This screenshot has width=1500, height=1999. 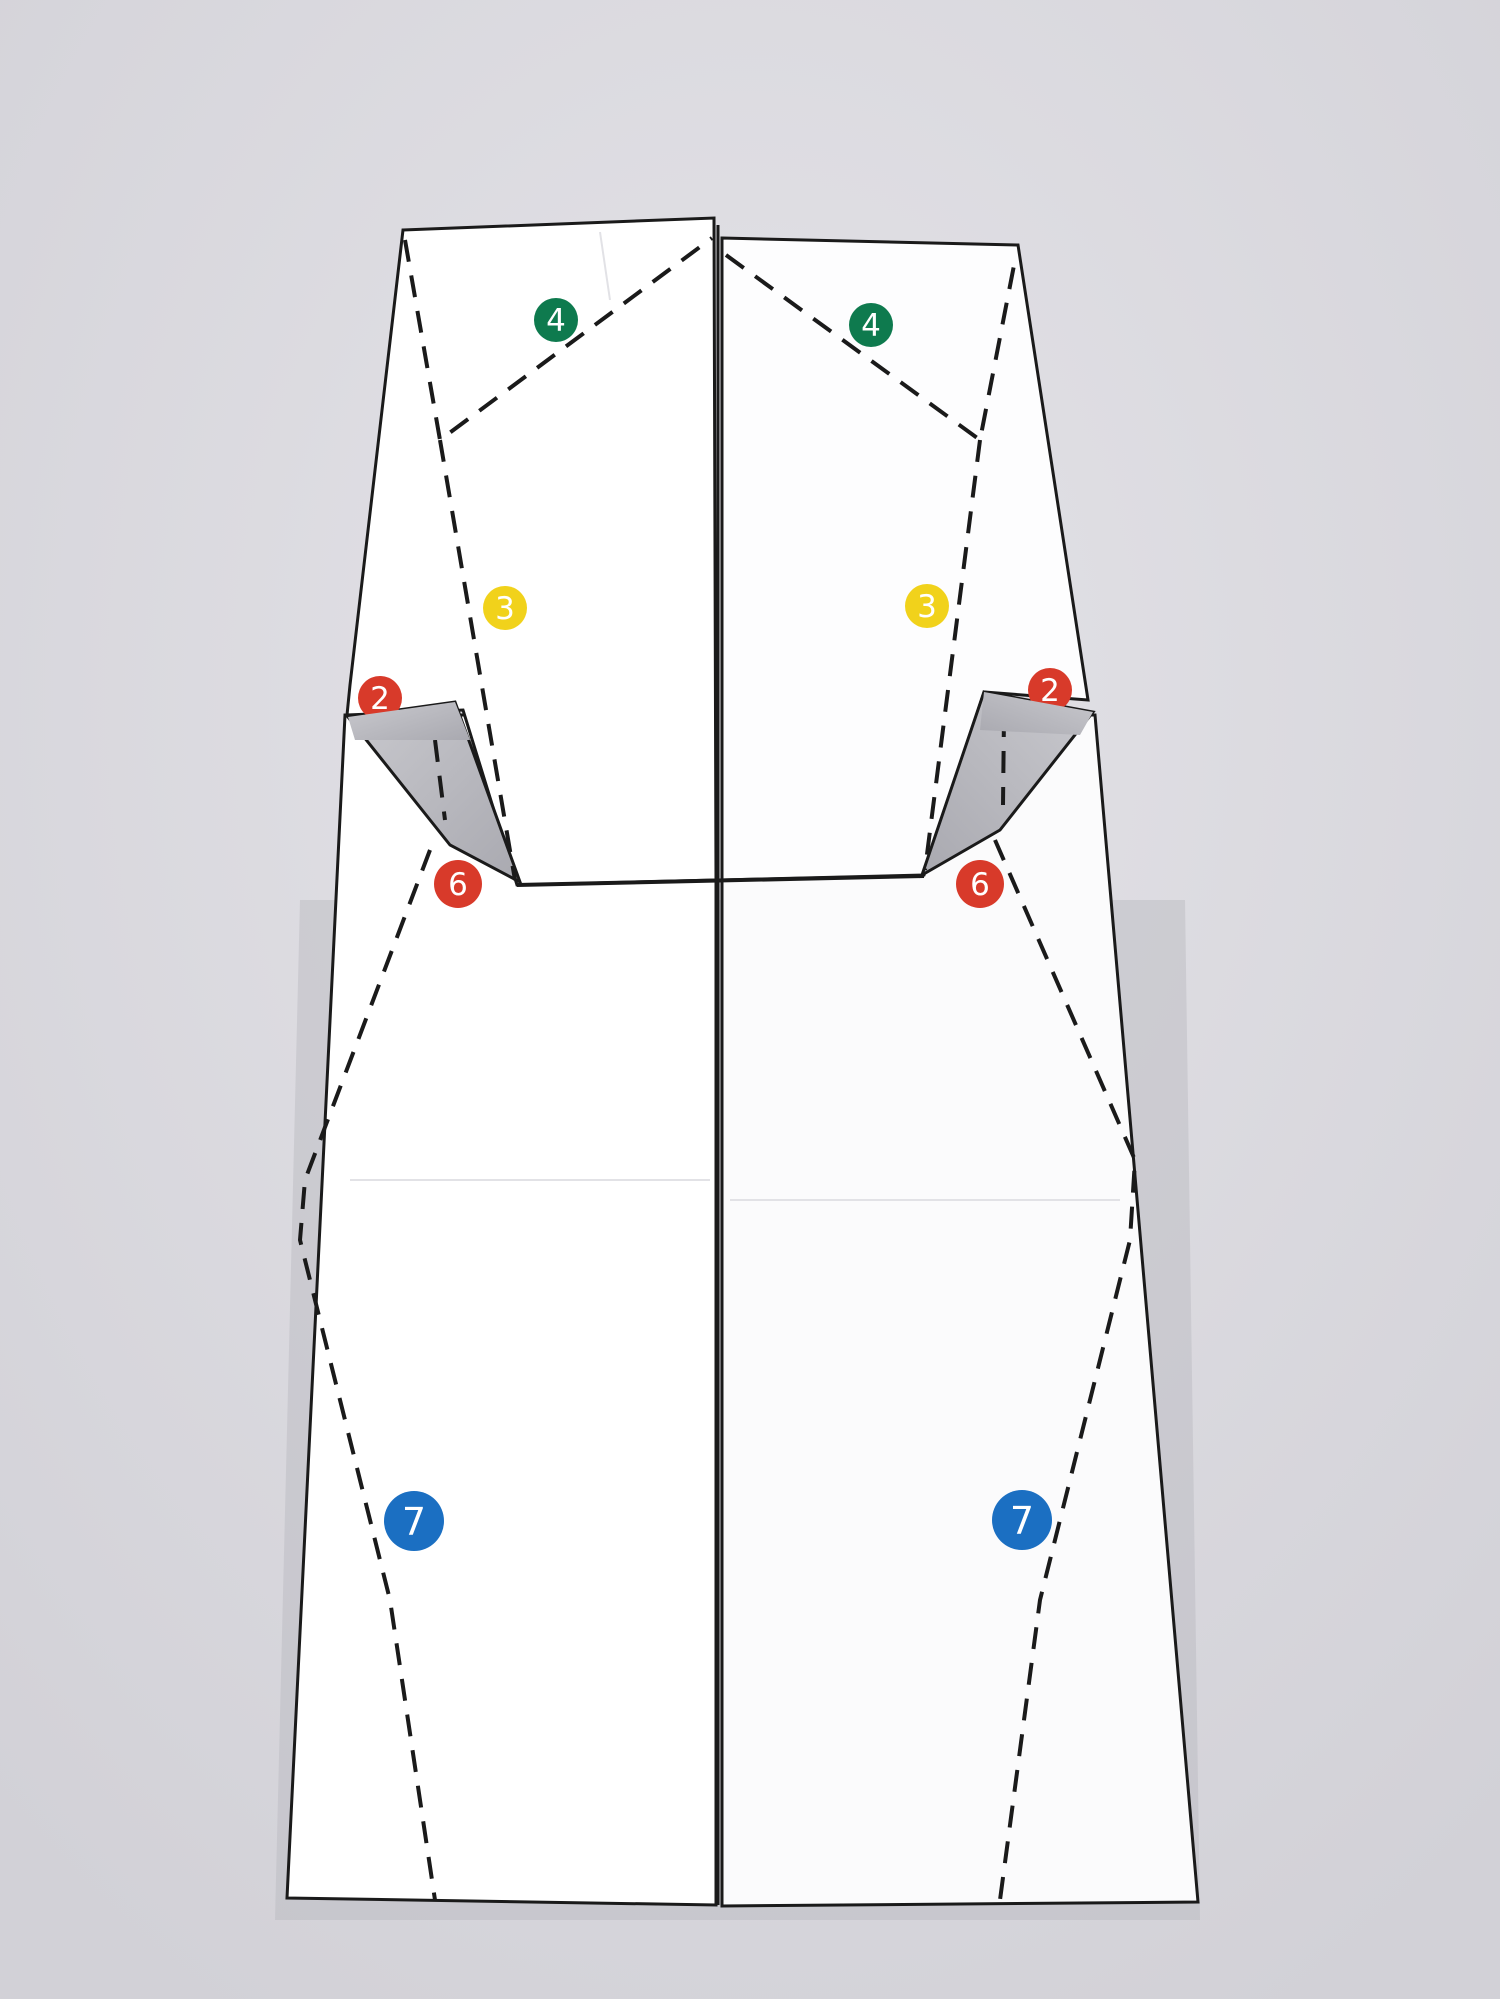 I want to click on marker-7-left-dot, so click(x=414, y=1521).